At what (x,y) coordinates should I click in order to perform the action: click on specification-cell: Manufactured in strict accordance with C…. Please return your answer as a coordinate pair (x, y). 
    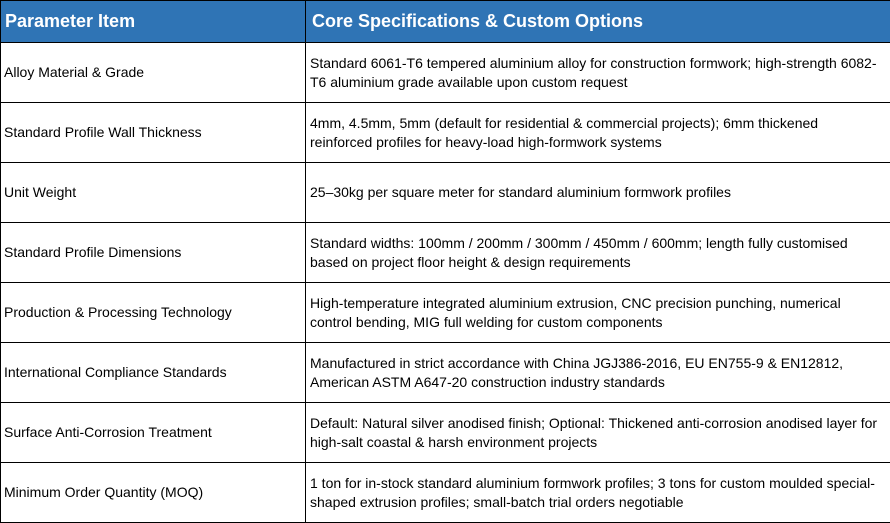
    Looking at the image, I should click on (597, 372).